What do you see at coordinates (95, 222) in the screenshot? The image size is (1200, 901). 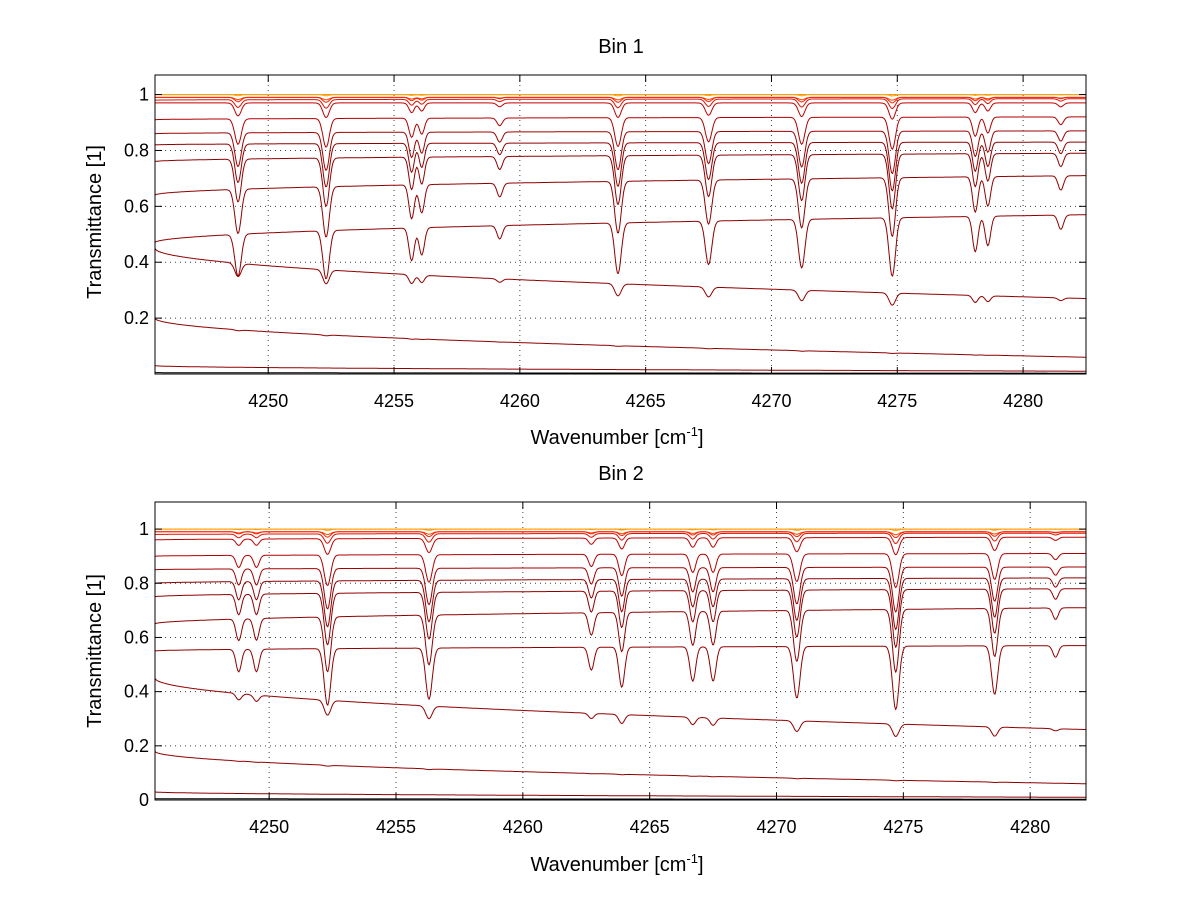 I see `bin-1-ylabel: Transmittance [1]` at bounding box center [95, 222].